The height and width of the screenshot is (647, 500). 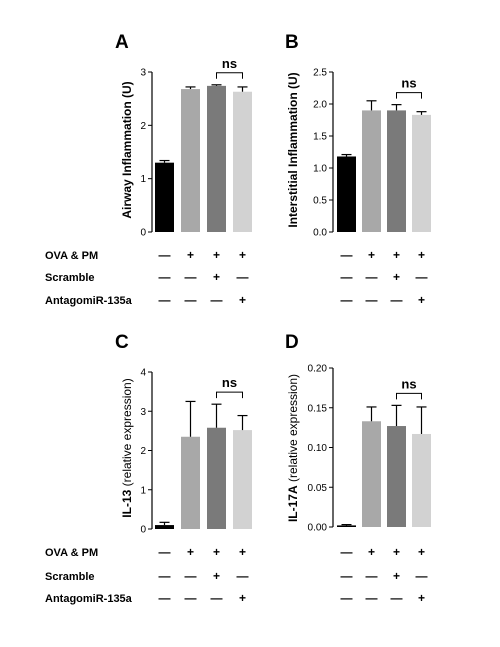 I want to click on panel-D-y-axis-title: IL-17A (relative expression), so click(x=293, y=448).